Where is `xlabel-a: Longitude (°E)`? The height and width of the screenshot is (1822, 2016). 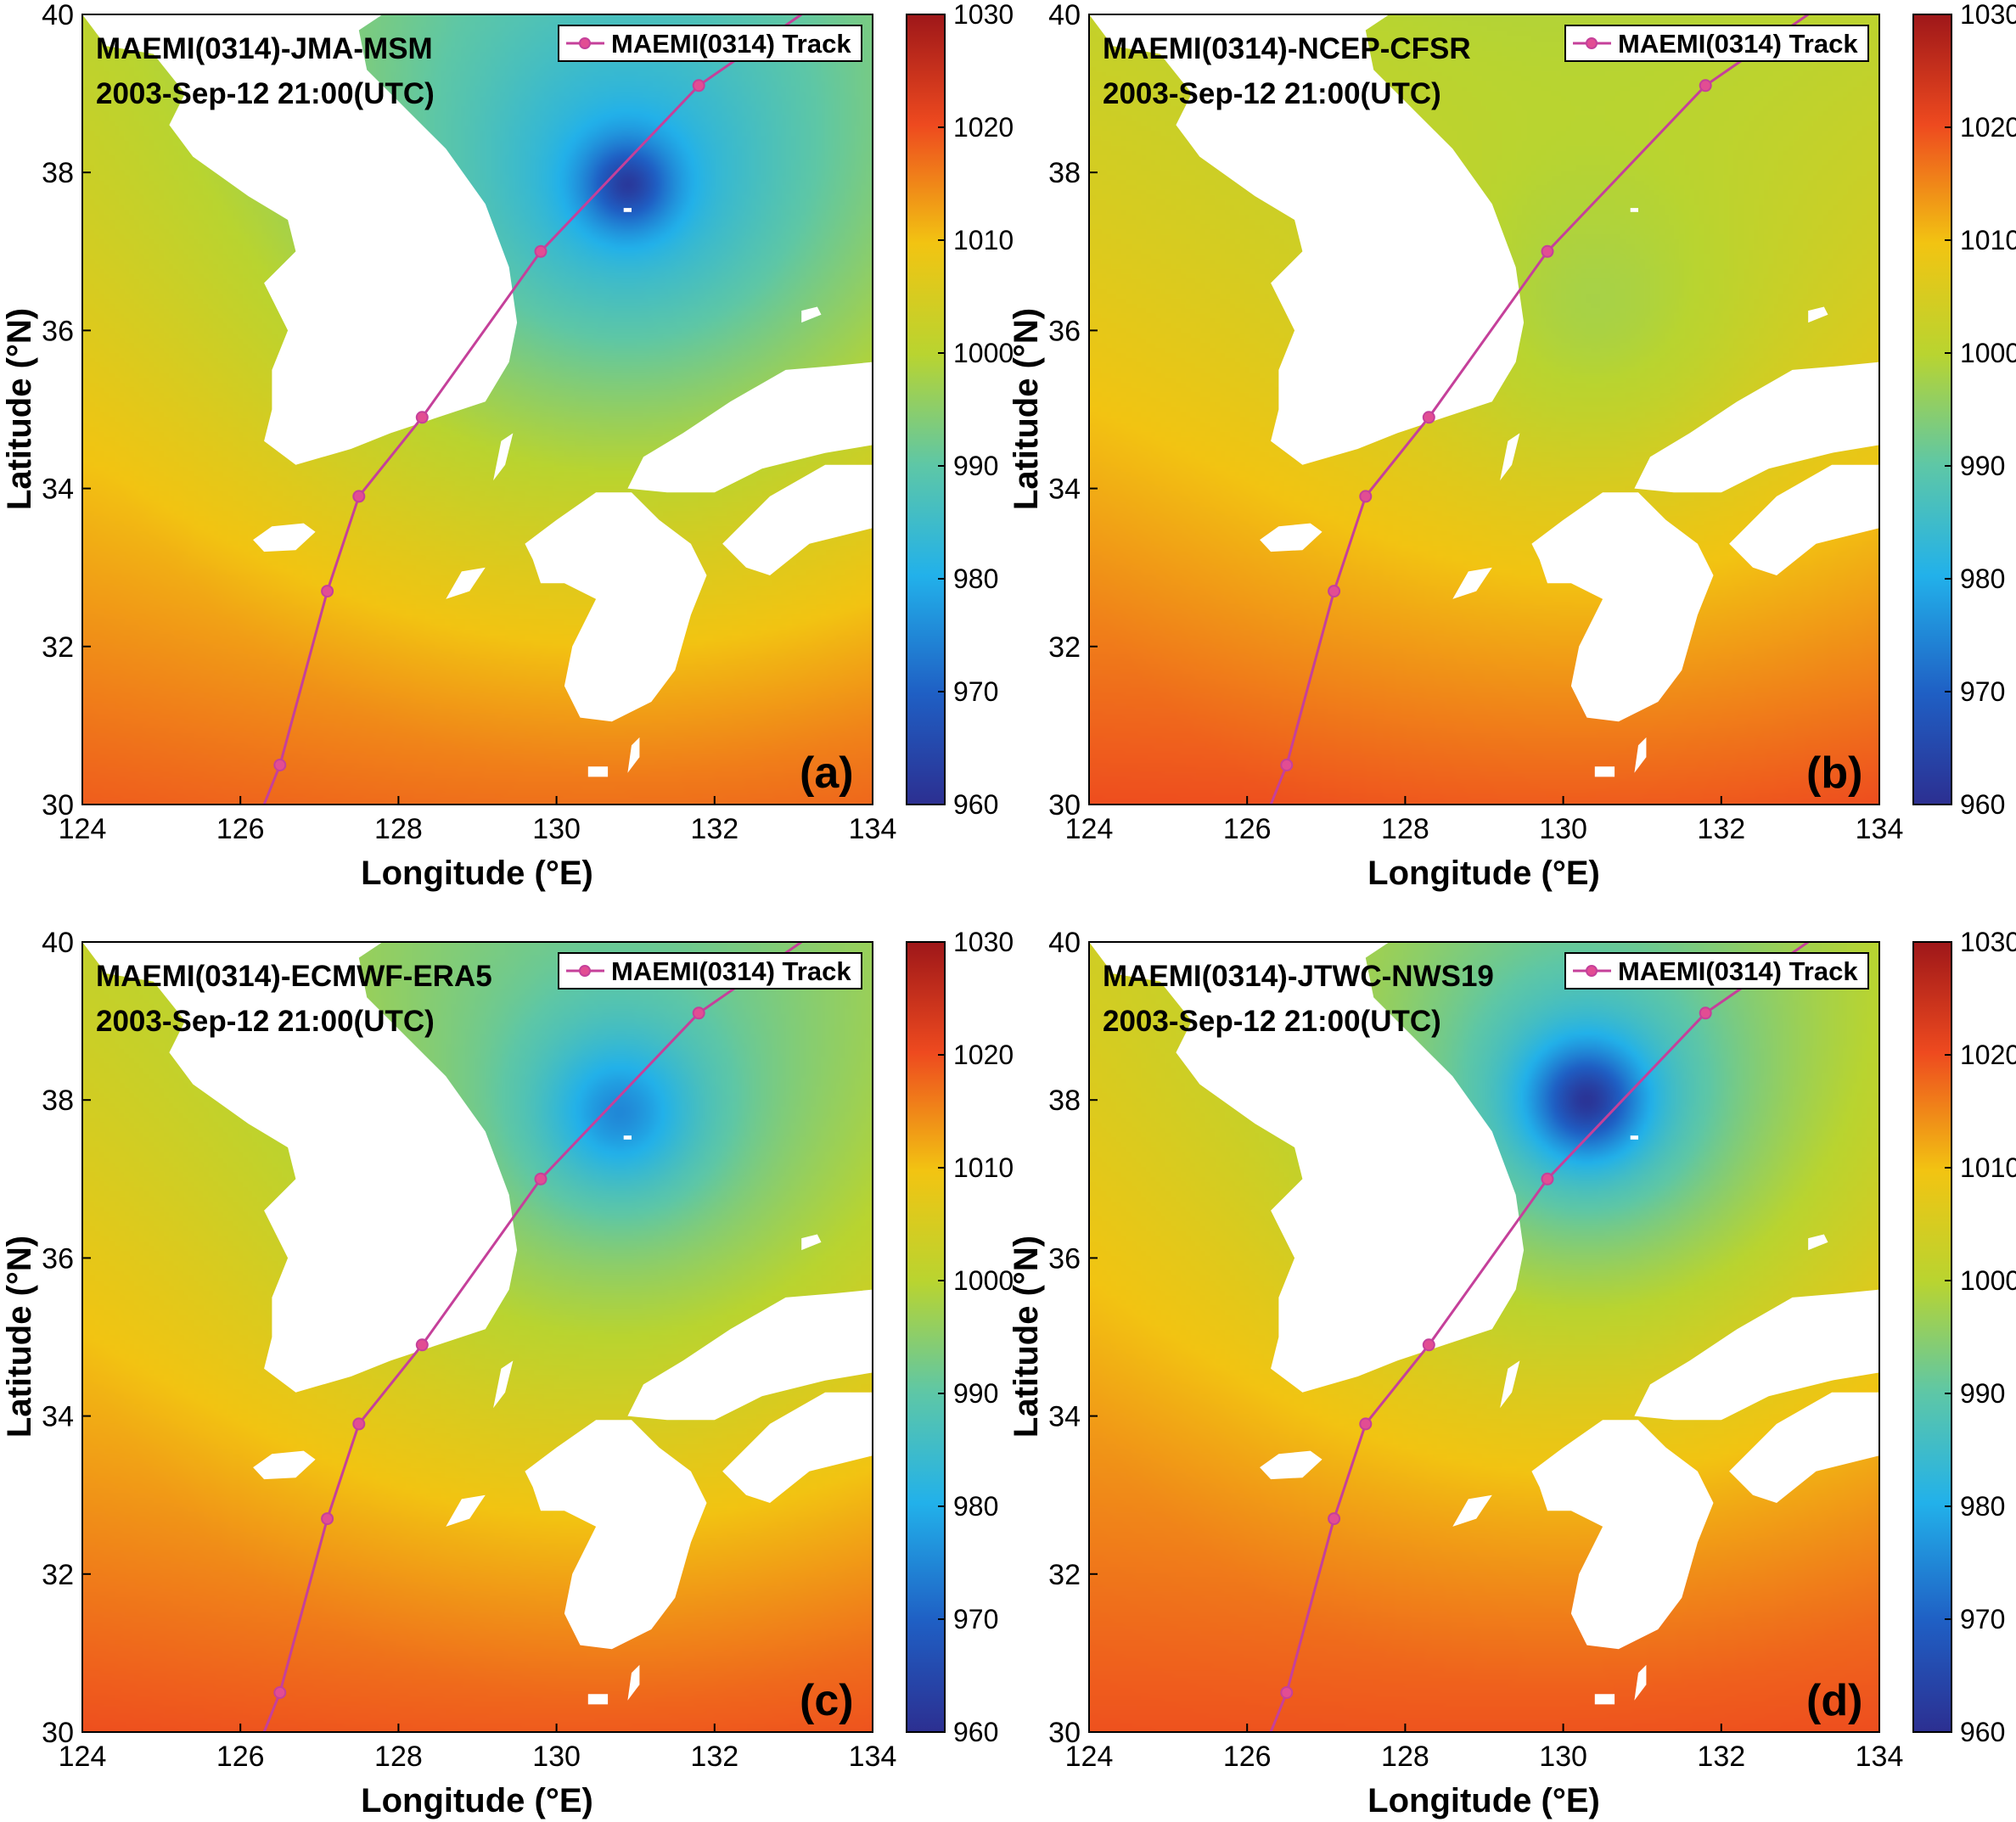 xlabel-a: Longitude (°E) is located at coordinates (477, 874).